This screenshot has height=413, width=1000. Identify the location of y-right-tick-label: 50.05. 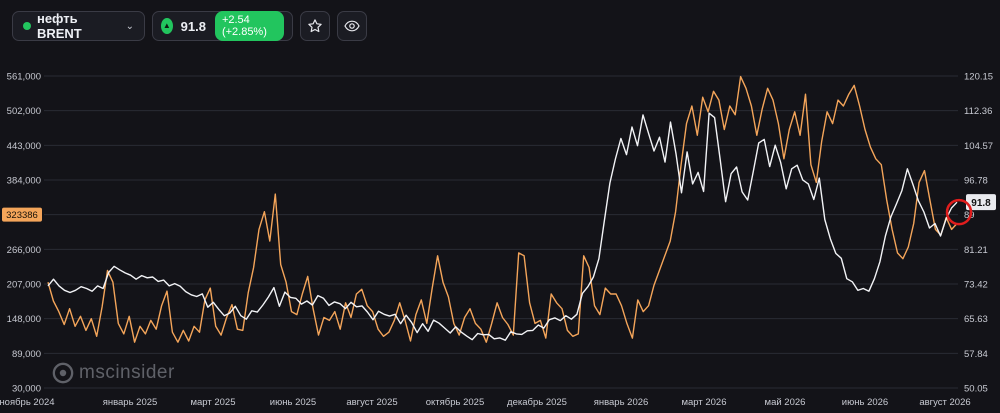
(976, 389).